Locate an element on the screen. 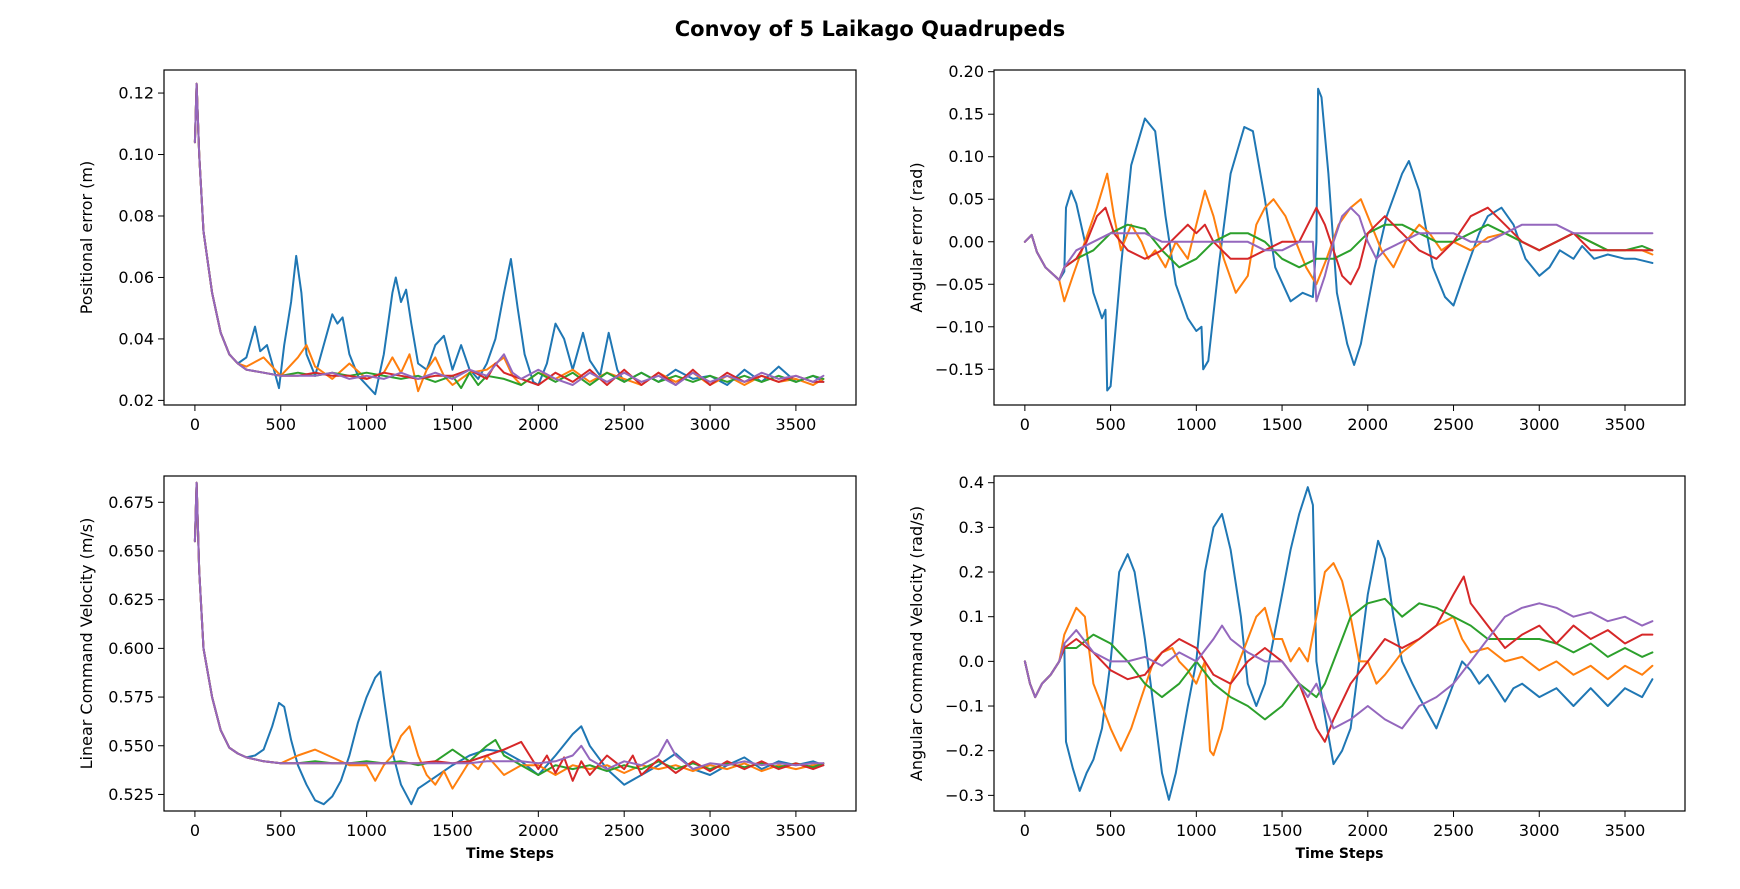  y-tick: 0.05 is located at coordinates (971, 199).